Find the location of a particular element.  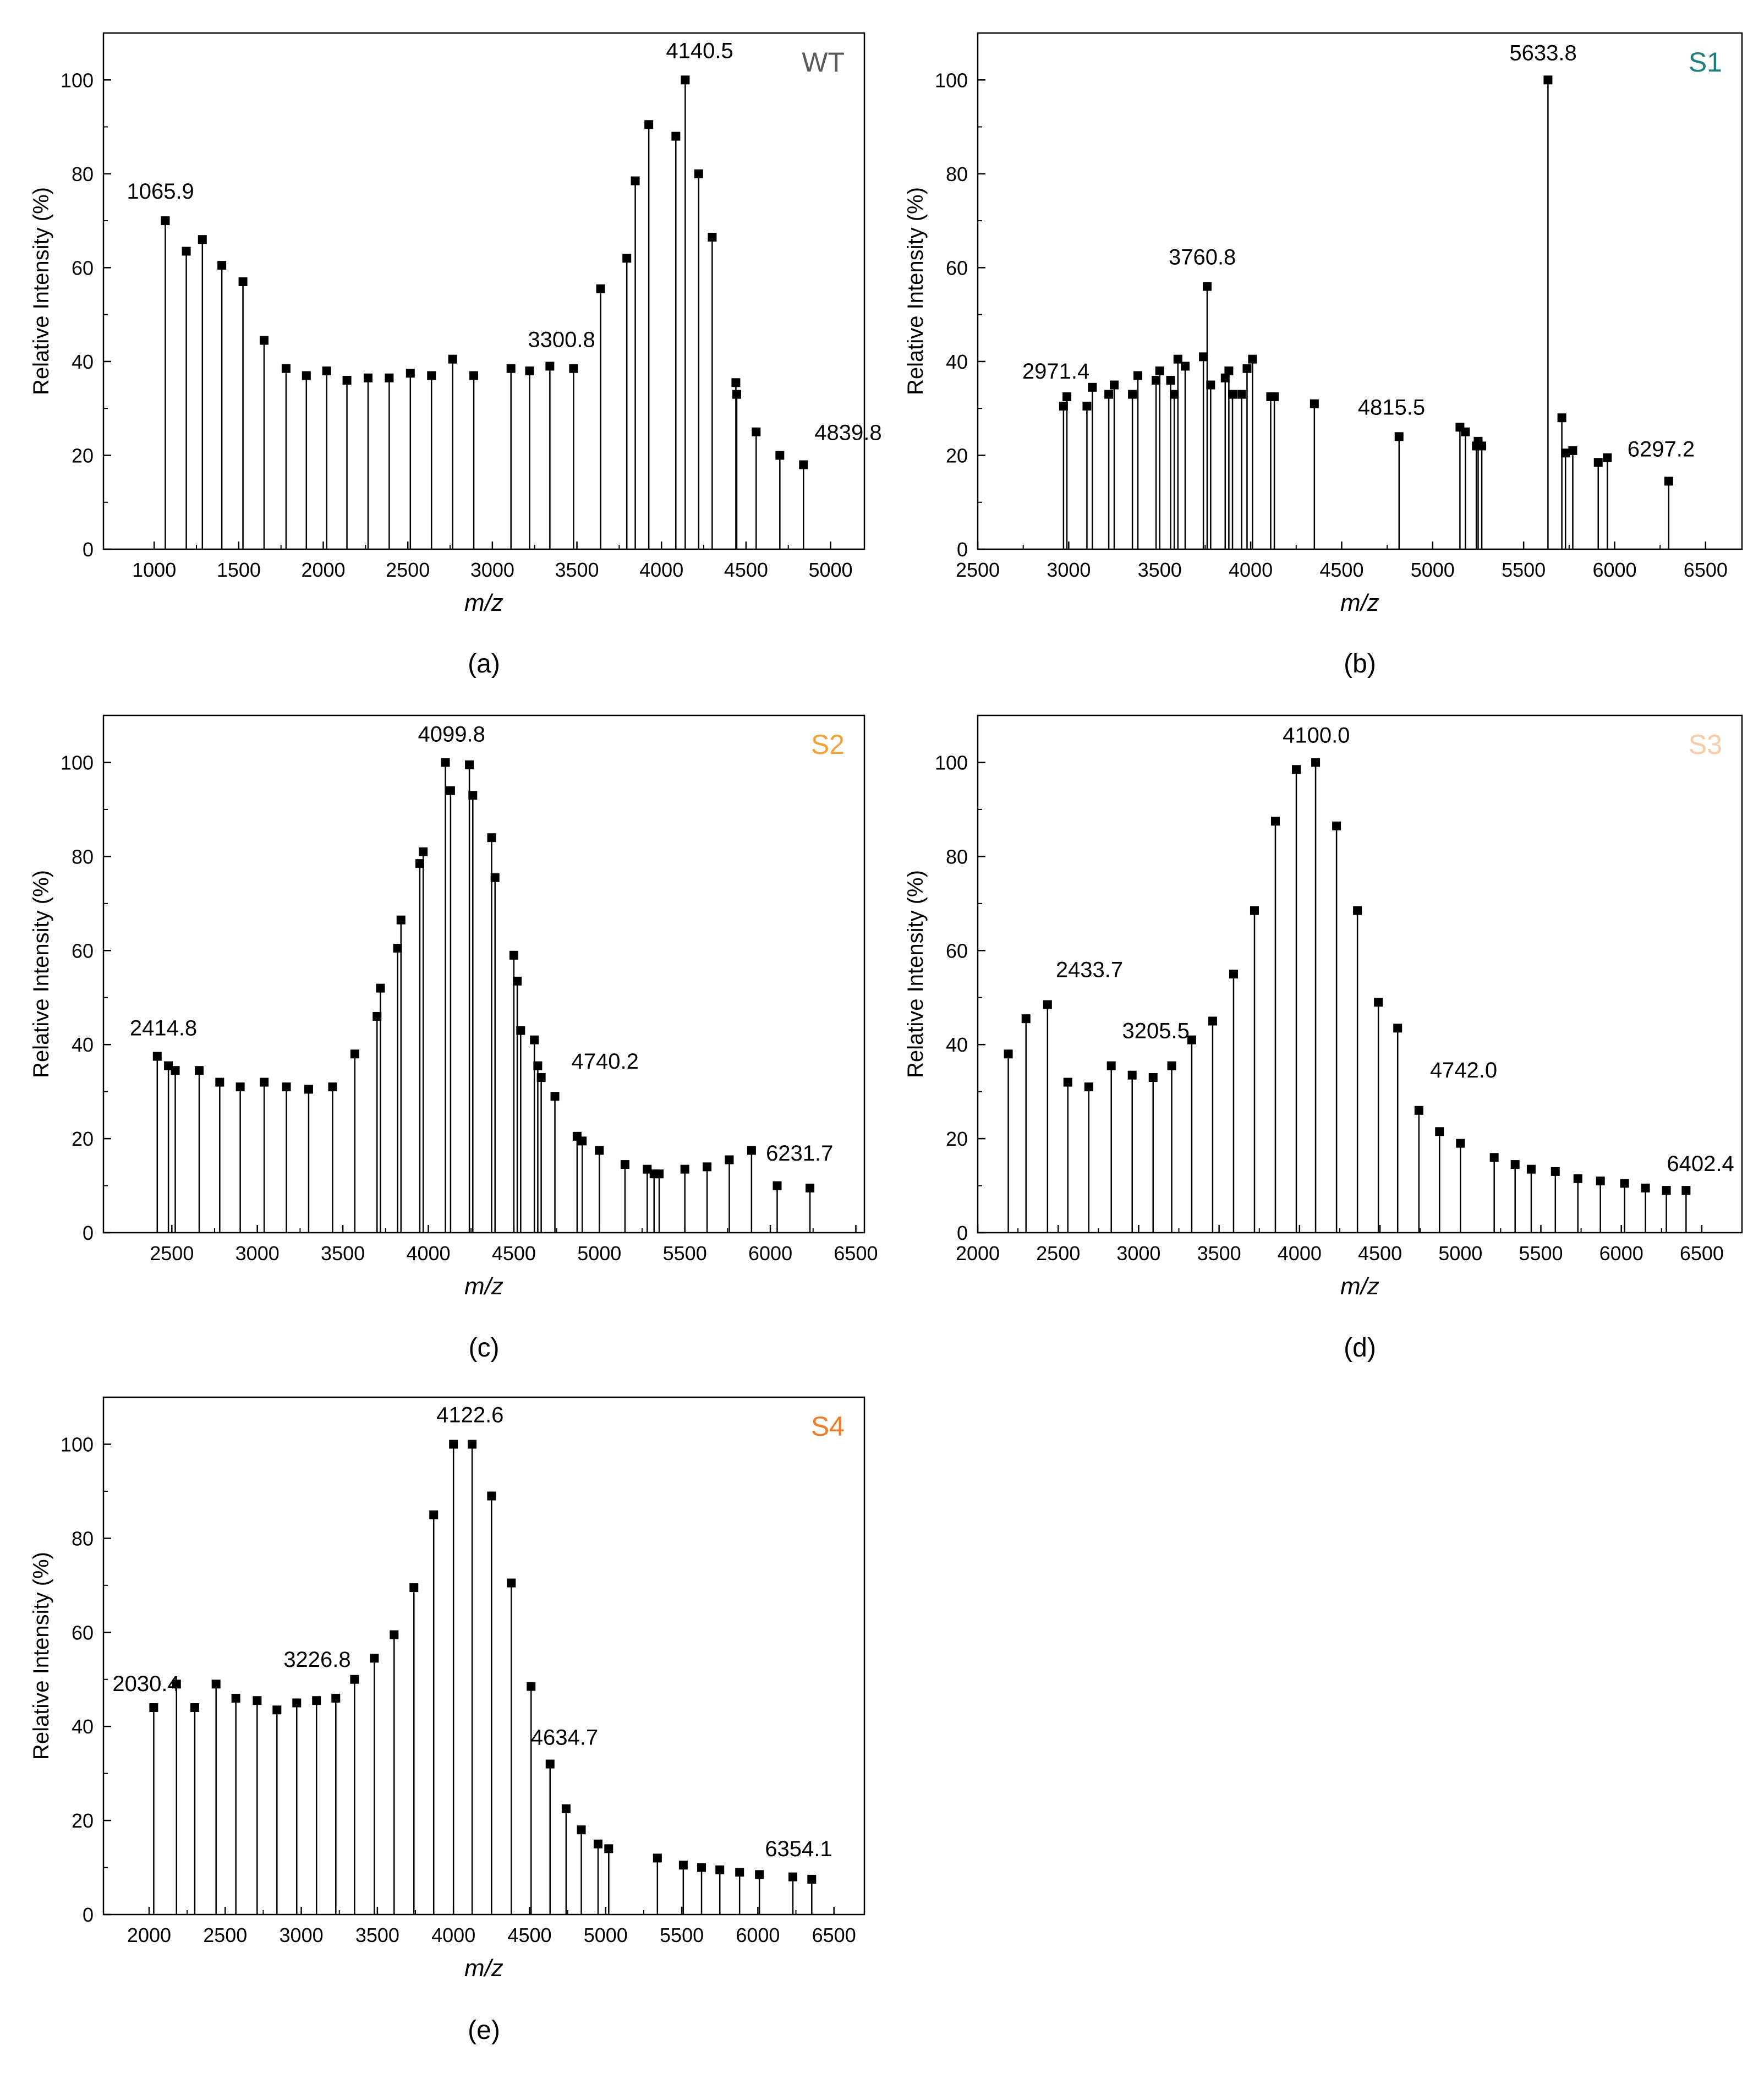

sample-name-label: S4 is located at coordinates (828, 1427).